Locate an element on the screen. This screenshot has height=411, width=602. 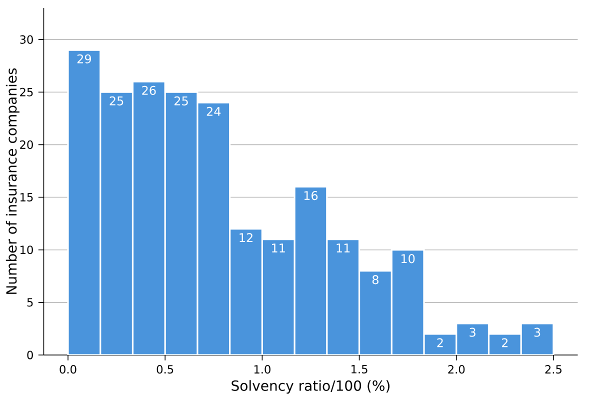
data-label: 10 is located at coordinates (408, 259).